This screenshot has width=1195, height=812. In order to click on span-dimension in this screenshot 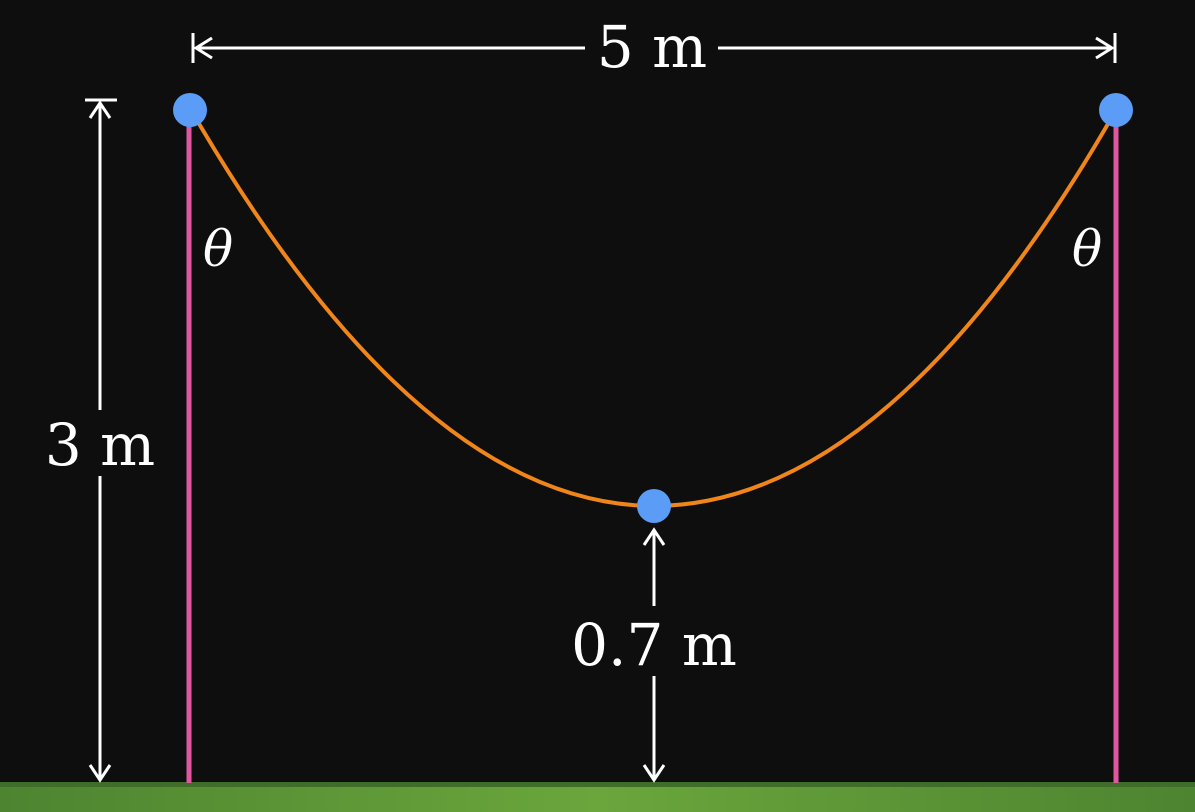, I will do `click(654, 48)`.